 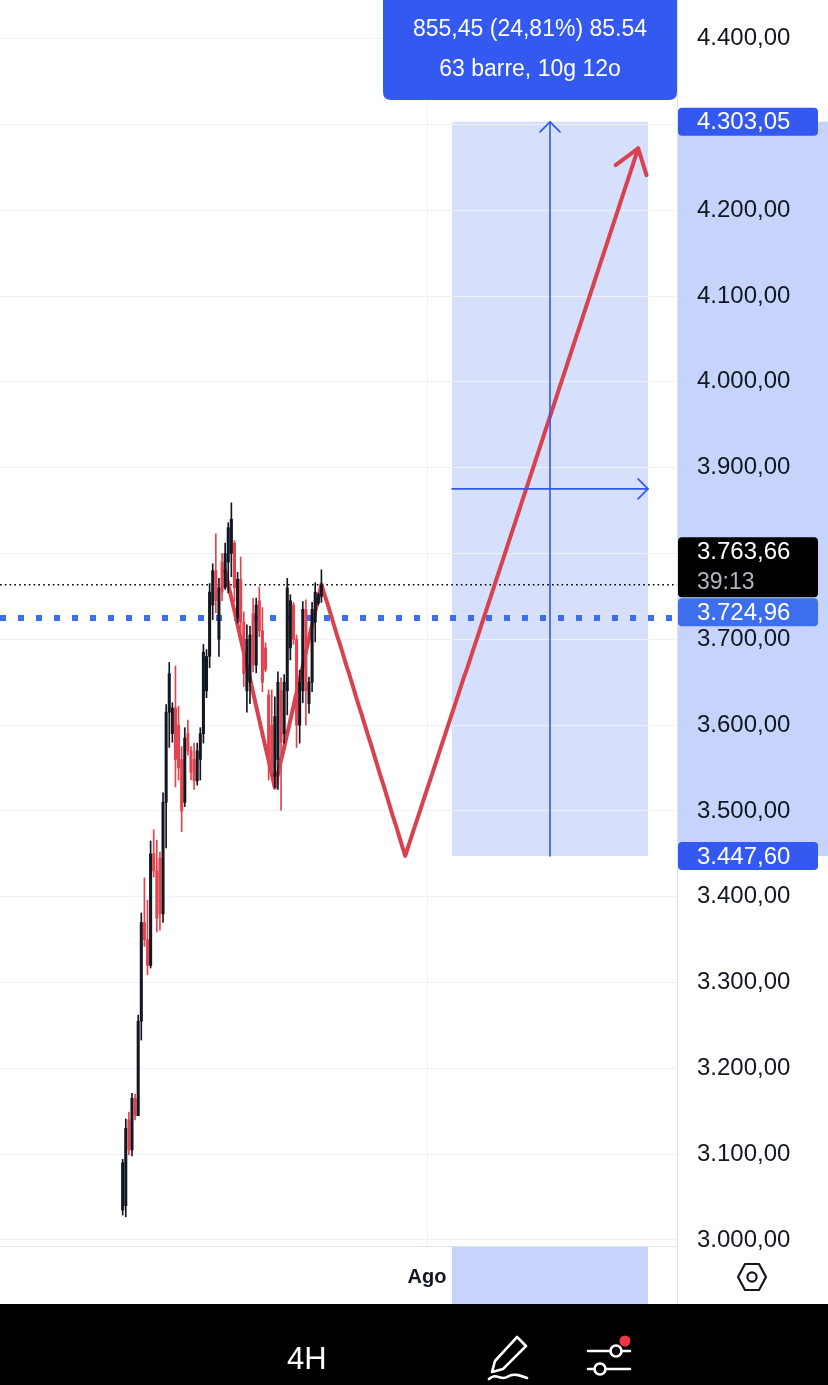 I want to click on ref-line-label: 3.763,66, so click(x=744, y=550).